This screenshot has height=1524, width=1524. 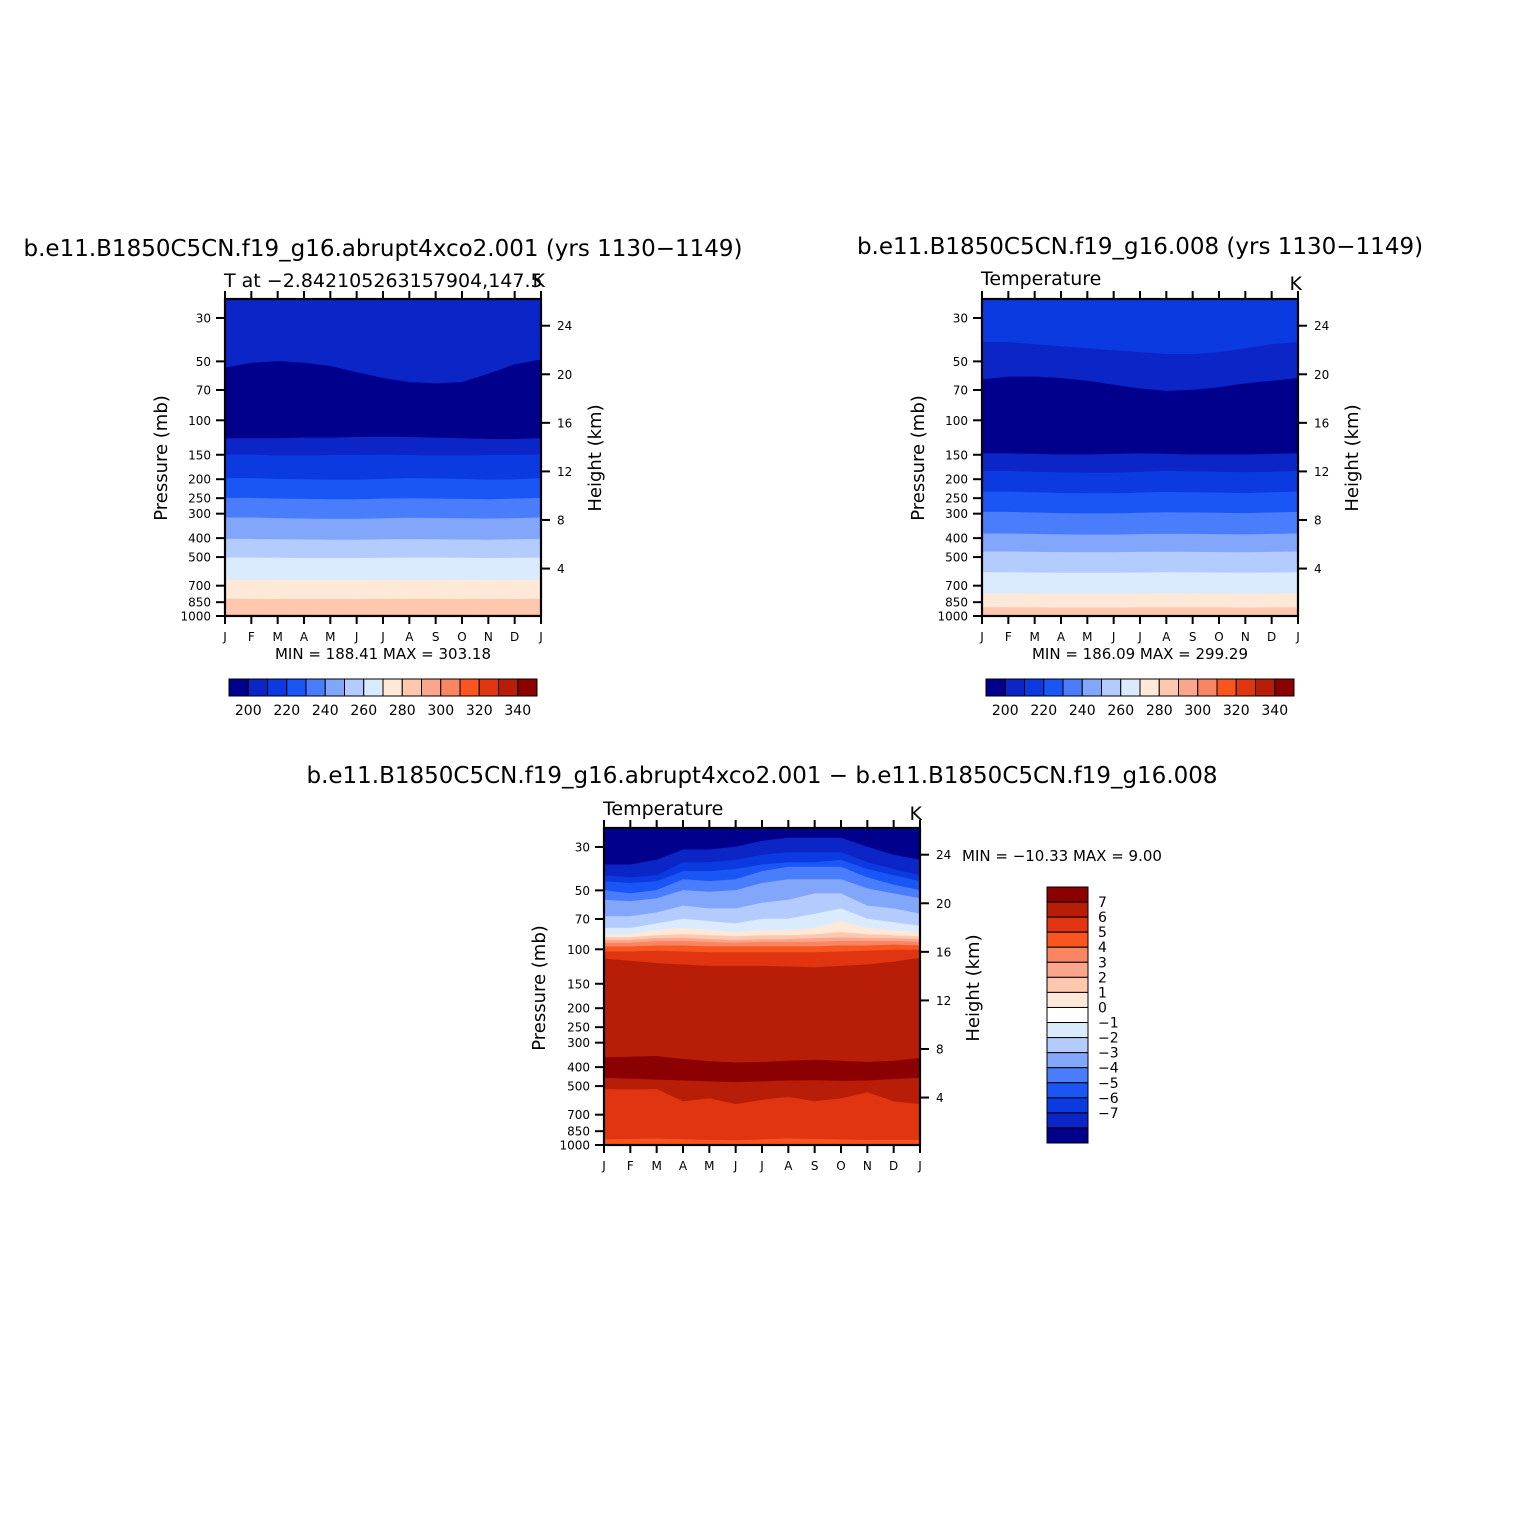 I want to click on colorbar-label: −5, so click(x=1108, y=1084).